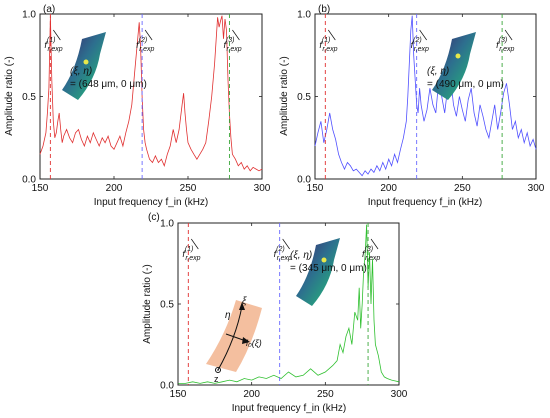 The width and height of the screenshot is (550, 418). What do you see at coordinates (228, 315) in the screenshot?
I see `inset-eta-label: η` at bounding box center [228, 315].